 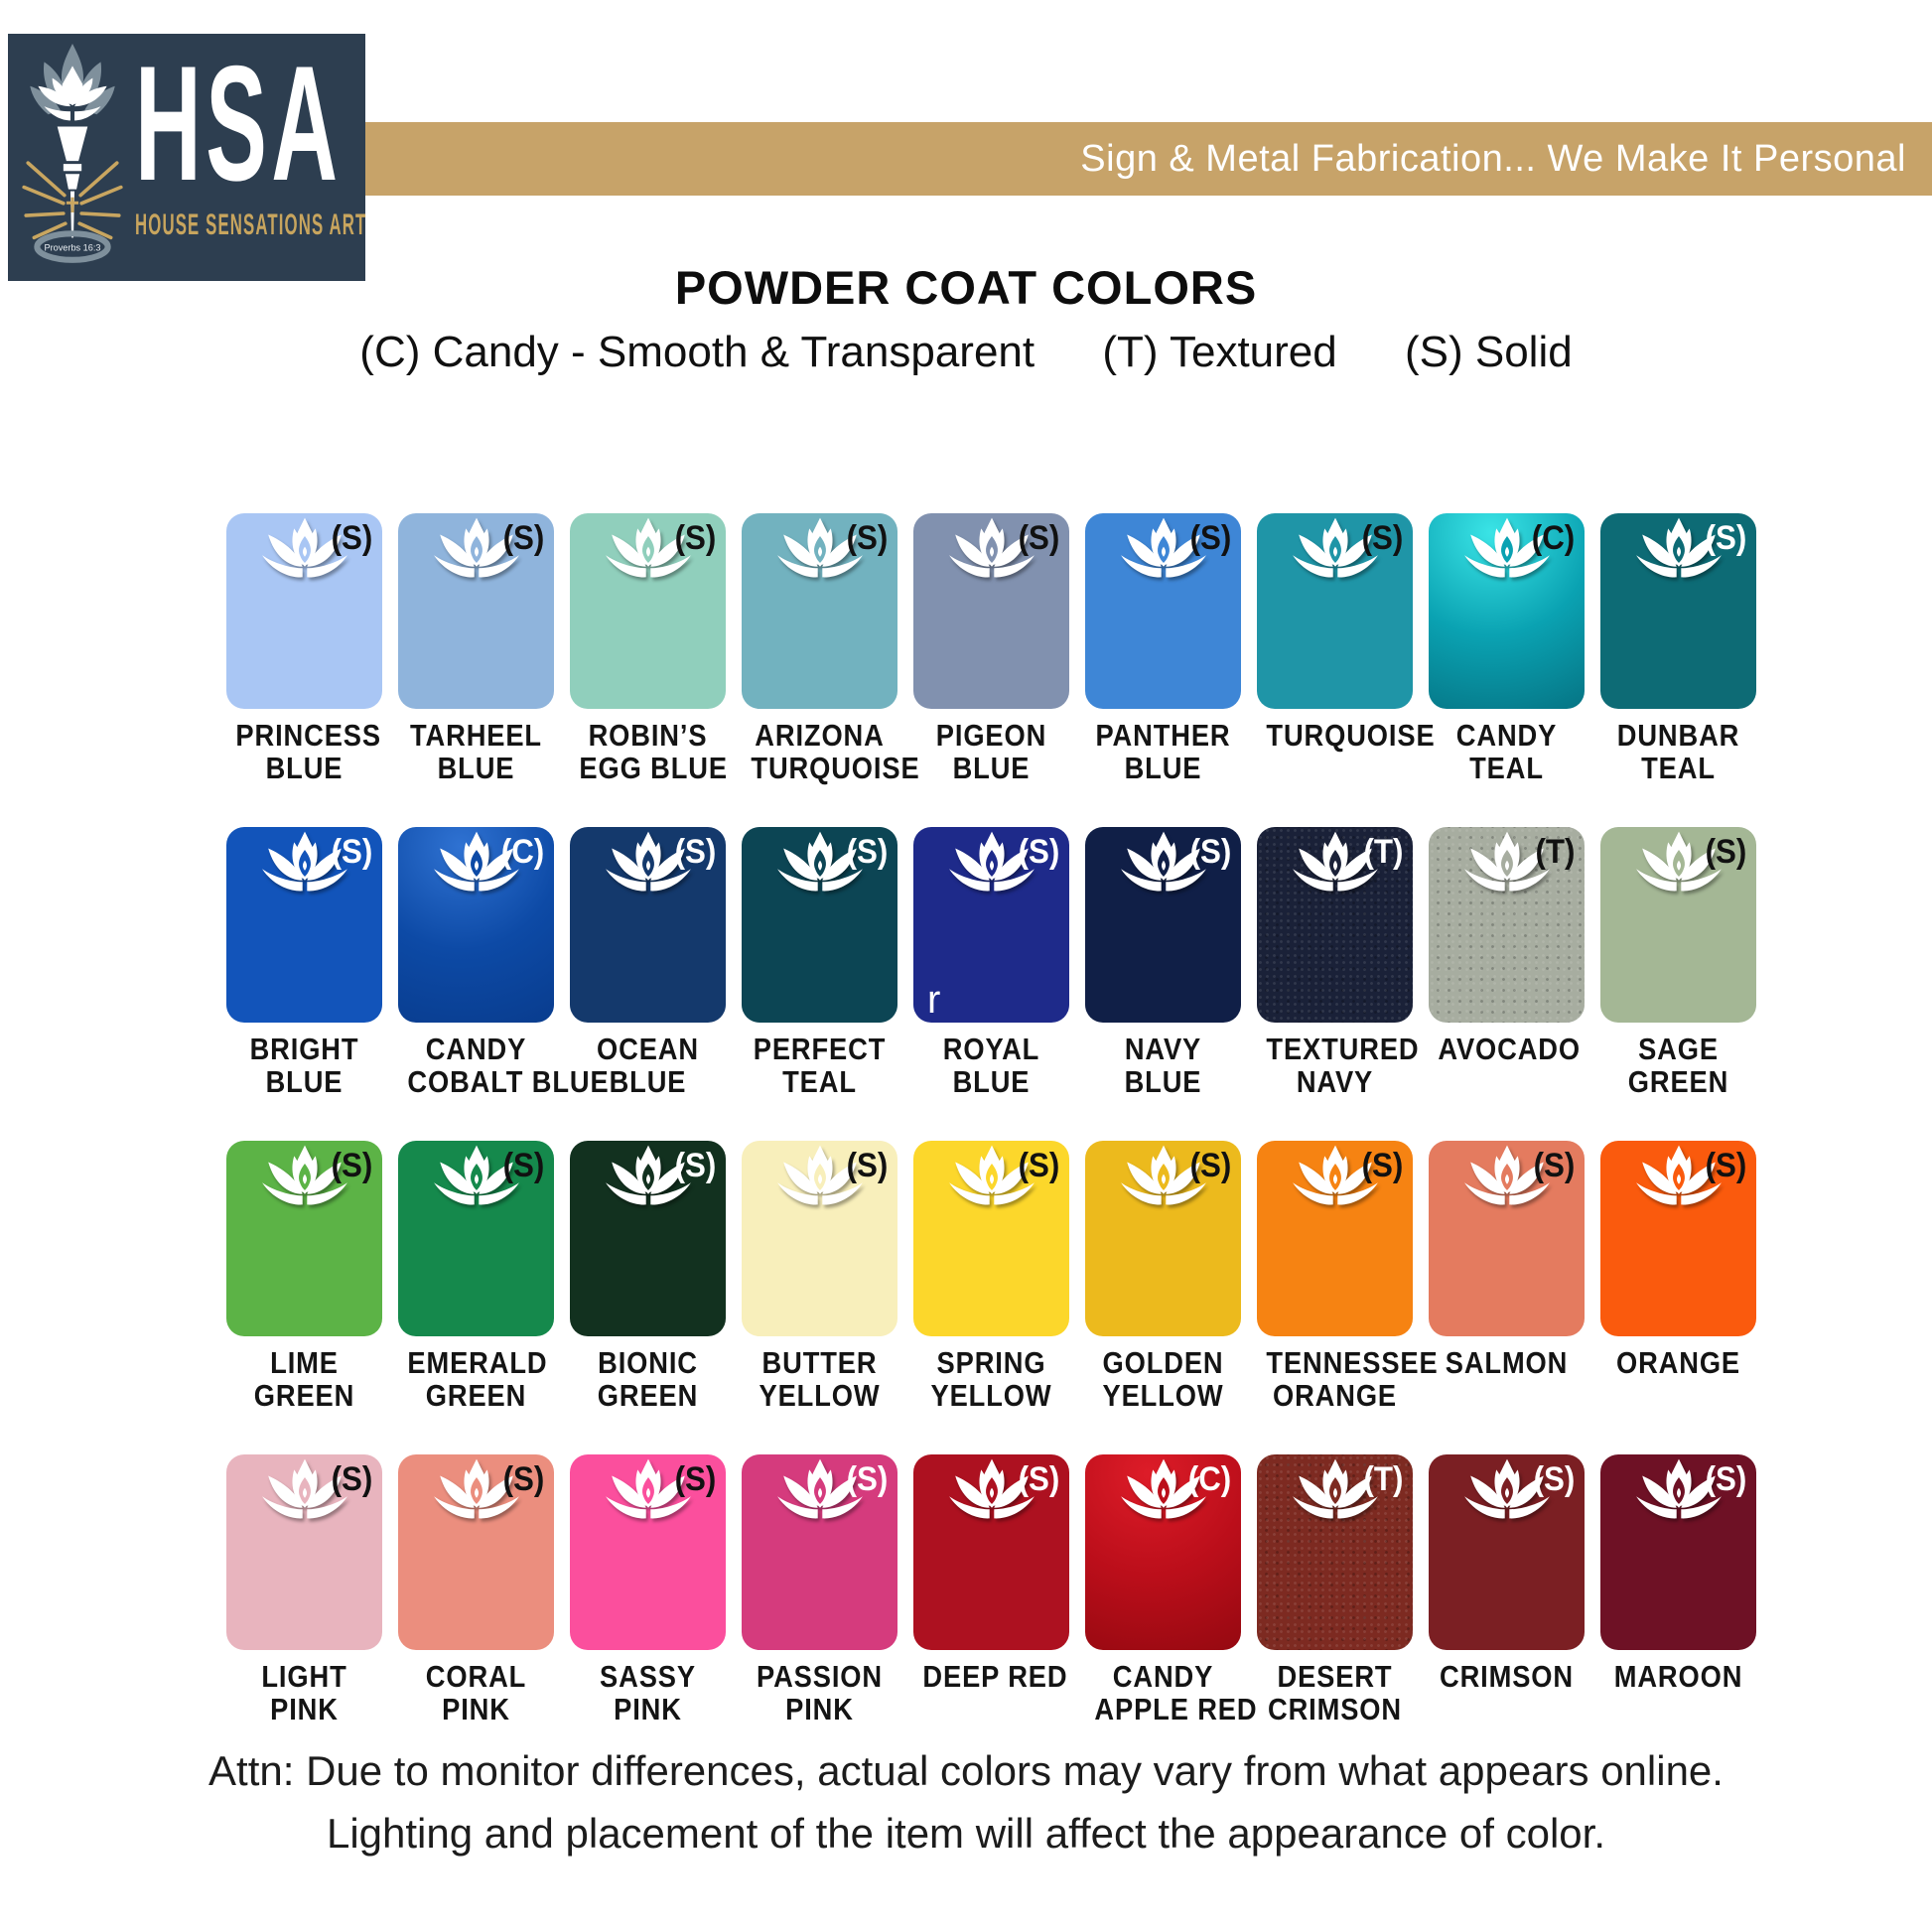 I want to click on swatch-name-line: BRIGHT, so click(x=304, y=1049).